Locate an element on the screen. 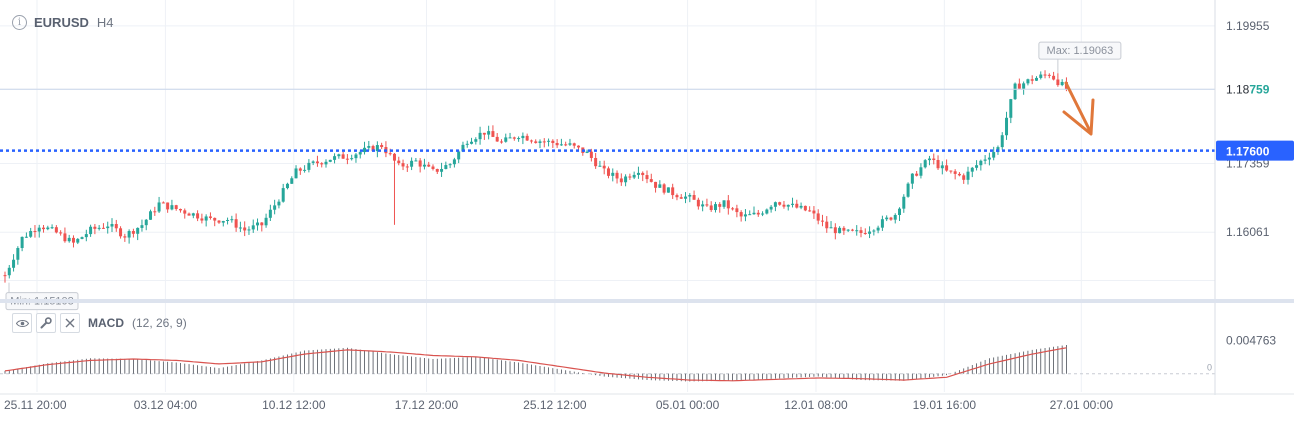 The width and height of the screenshot is (1294, 422). indicator-name: MACD is located at coordinates (106, 323).